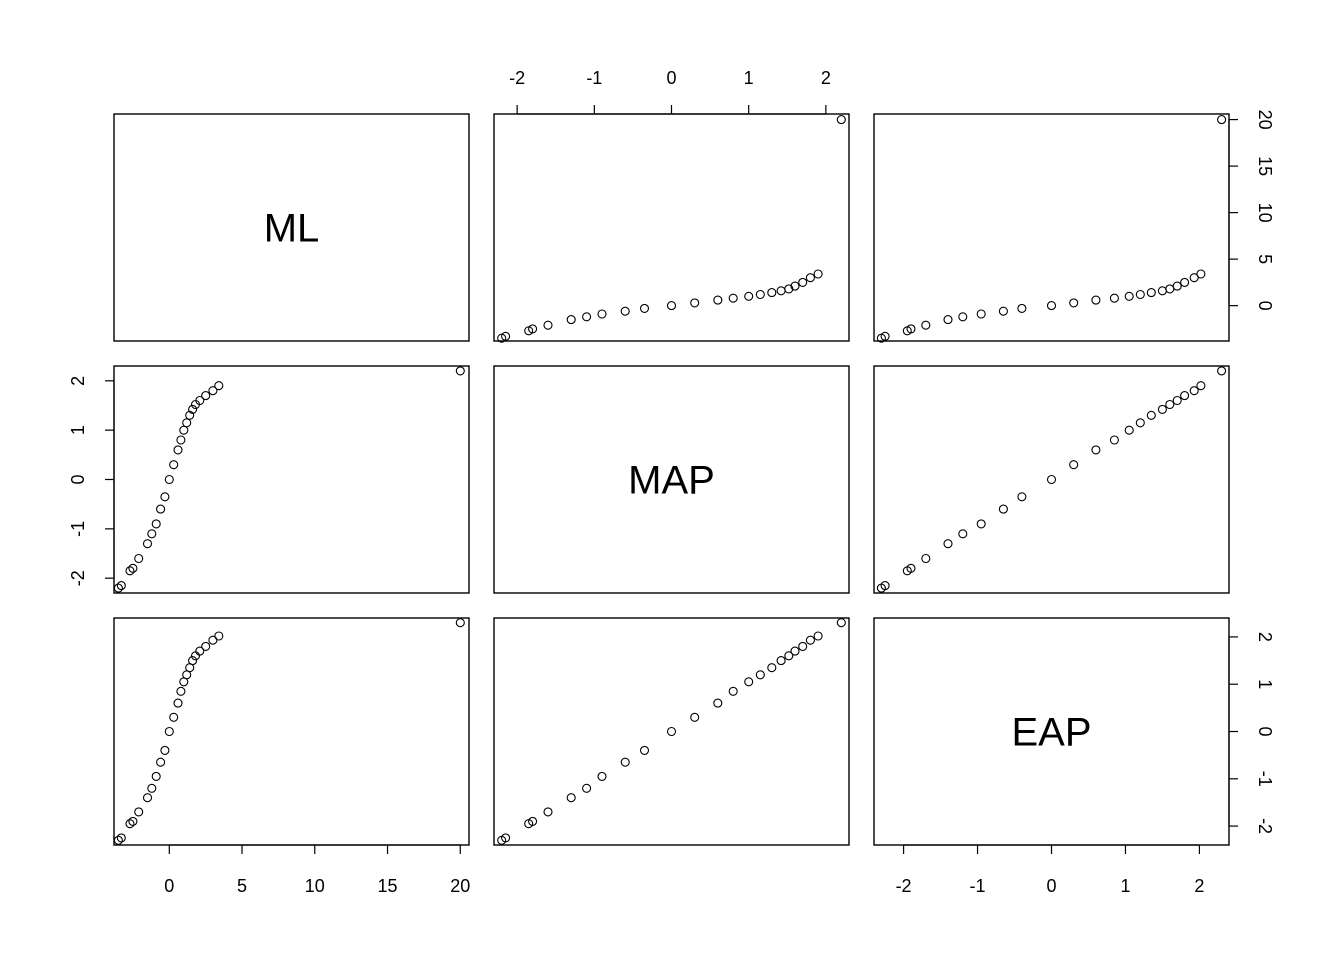  I want to click on right-tick-label-eap: -1, so click(1265, 779).